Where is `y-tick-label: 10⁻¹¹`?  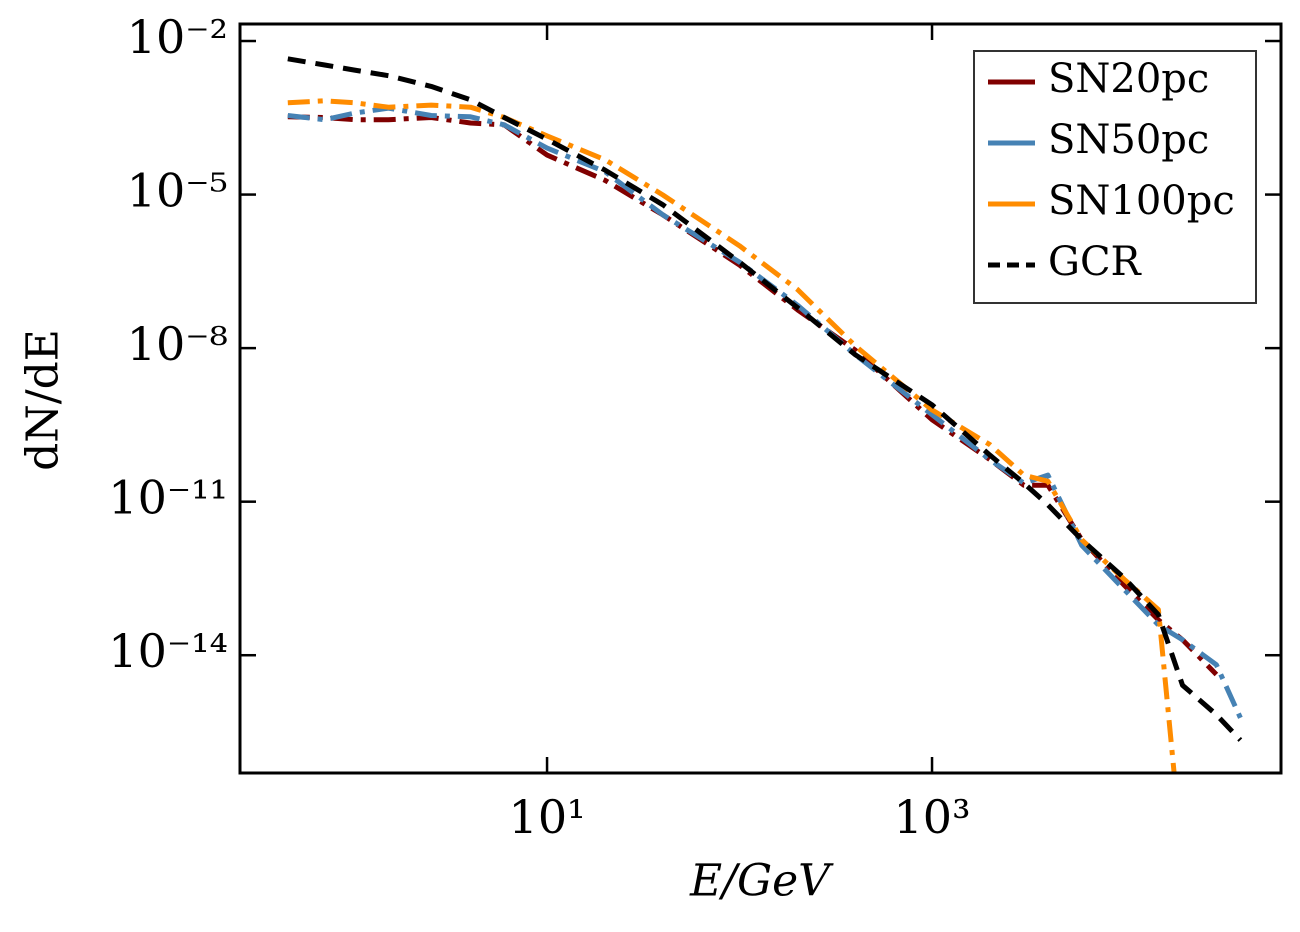 y-tick-label: 10⁻¹¹ is located at coordinates (168, 498).